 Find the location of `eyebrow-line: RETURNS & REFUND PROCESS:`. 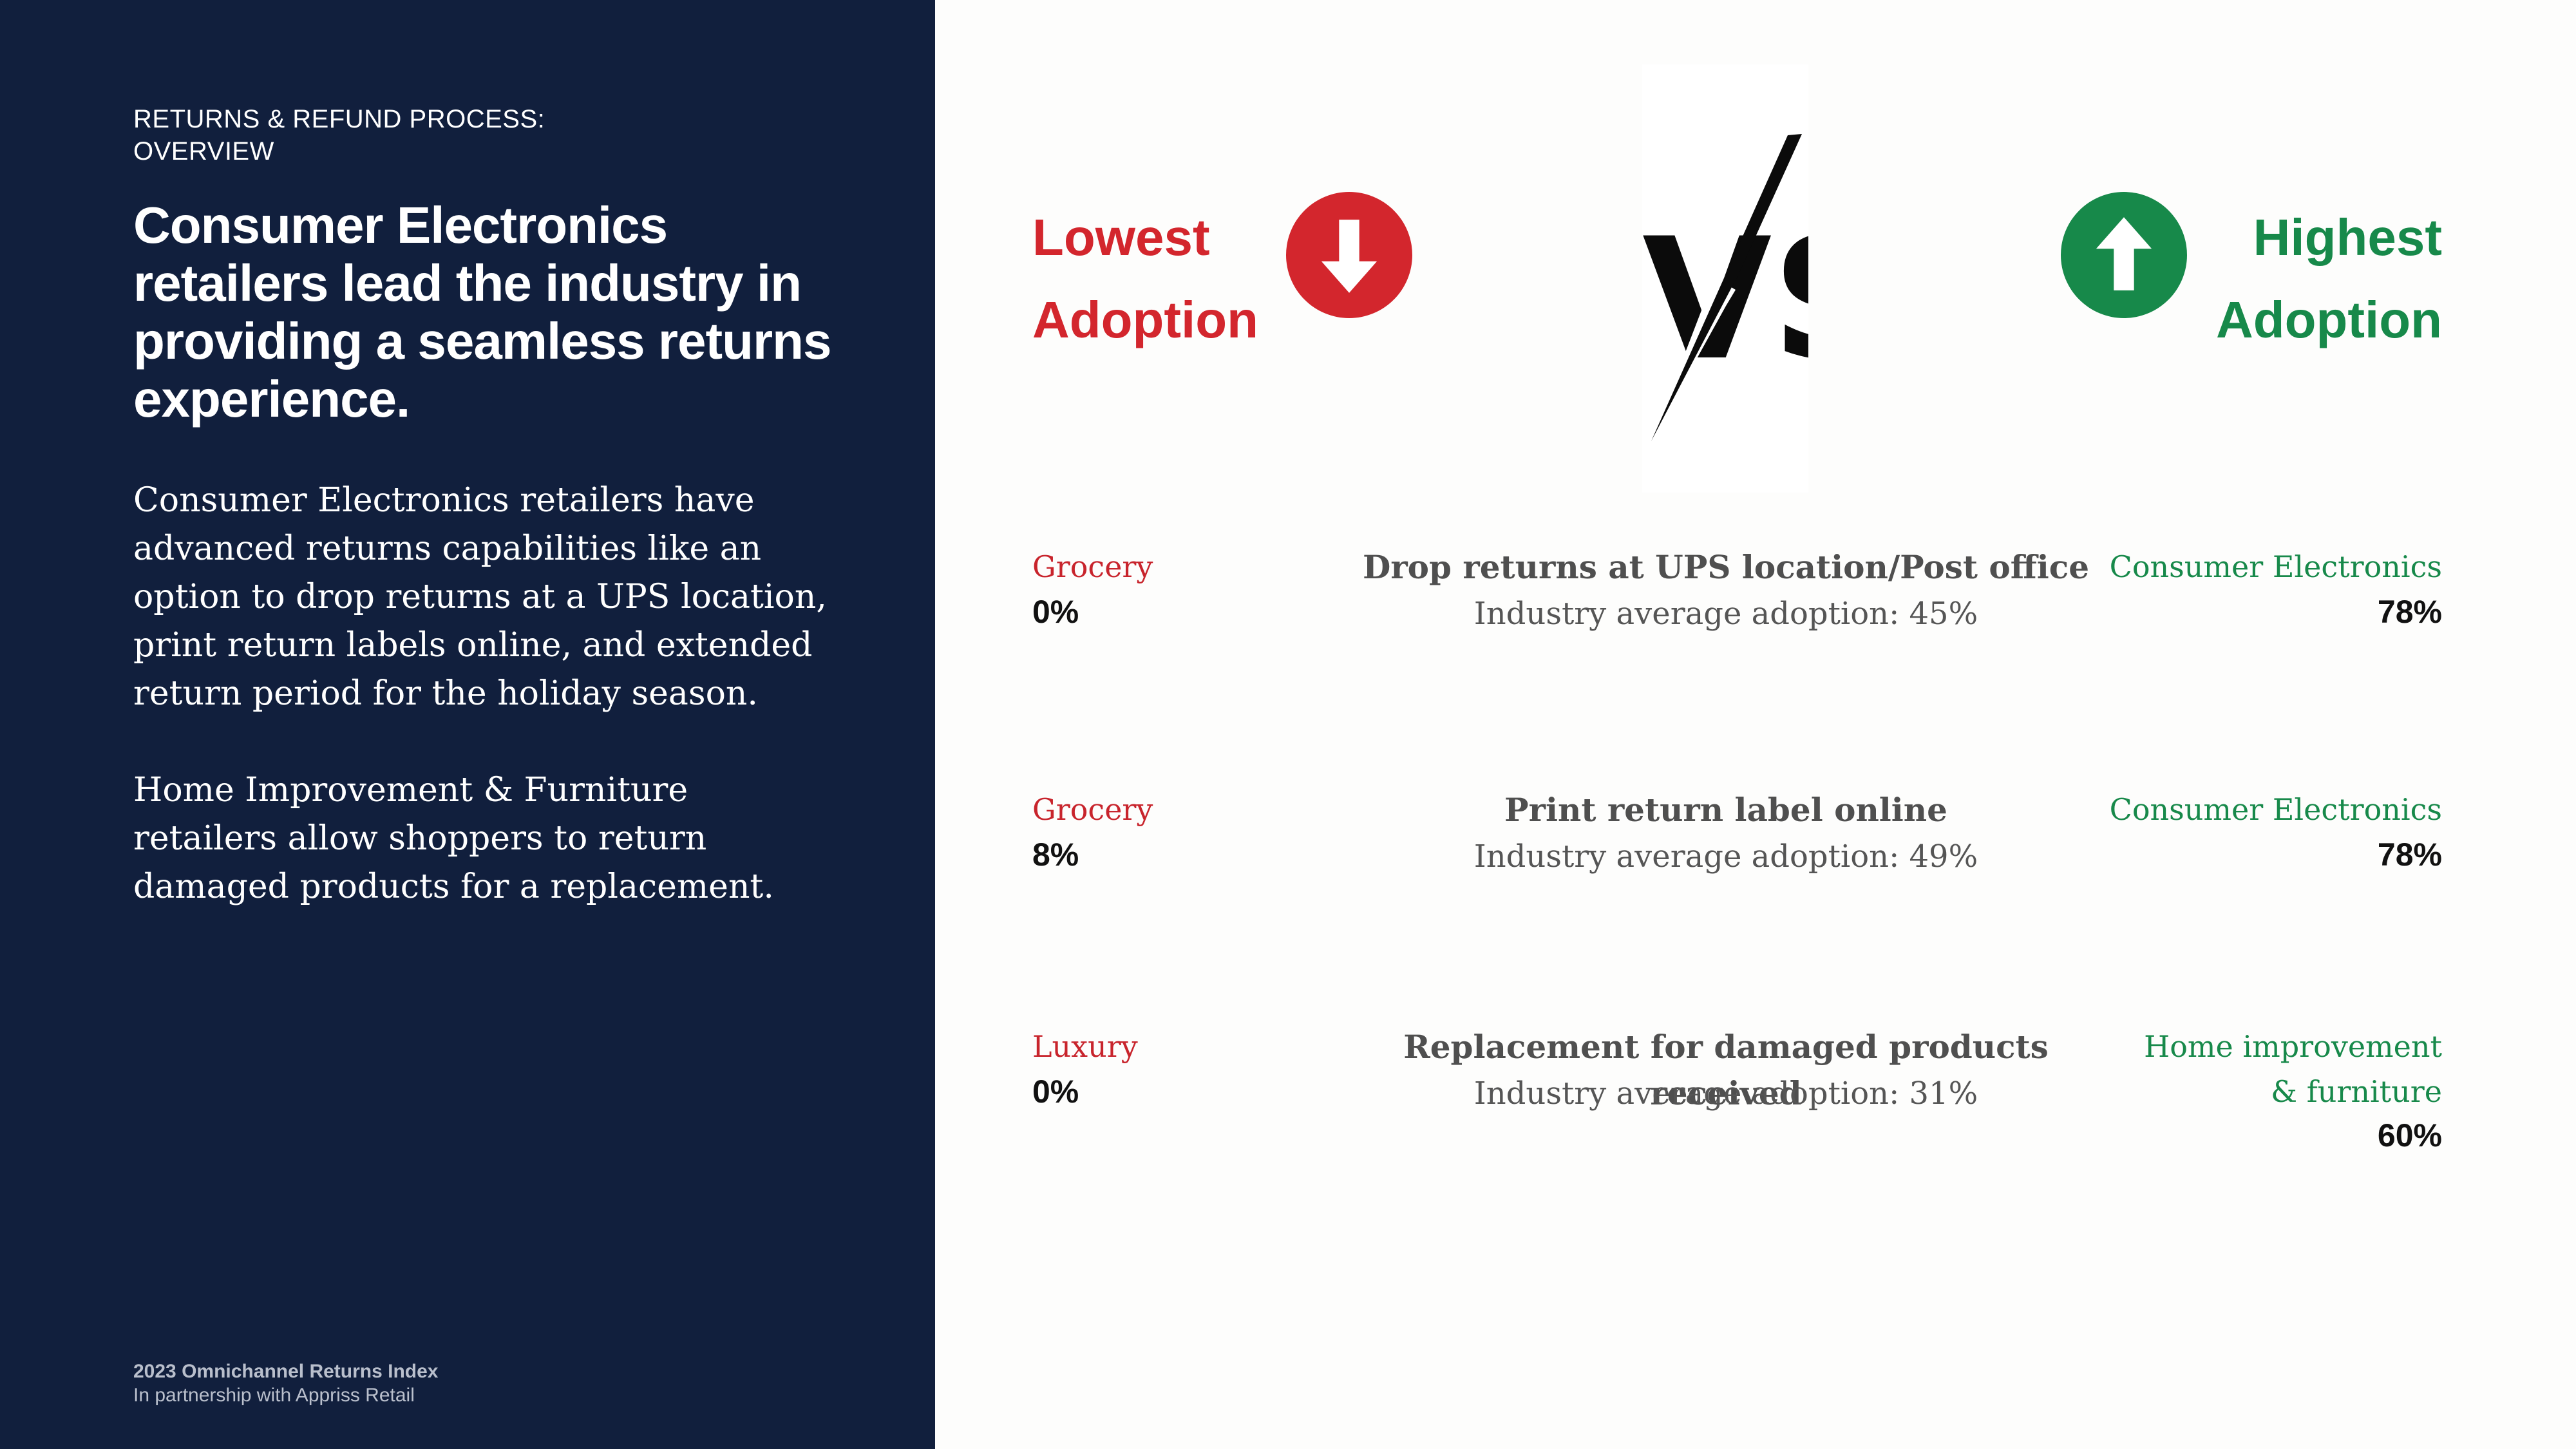

eyebrow-line: RETURNS & REFUND PROCESS: is located at coordinates (339, 119).